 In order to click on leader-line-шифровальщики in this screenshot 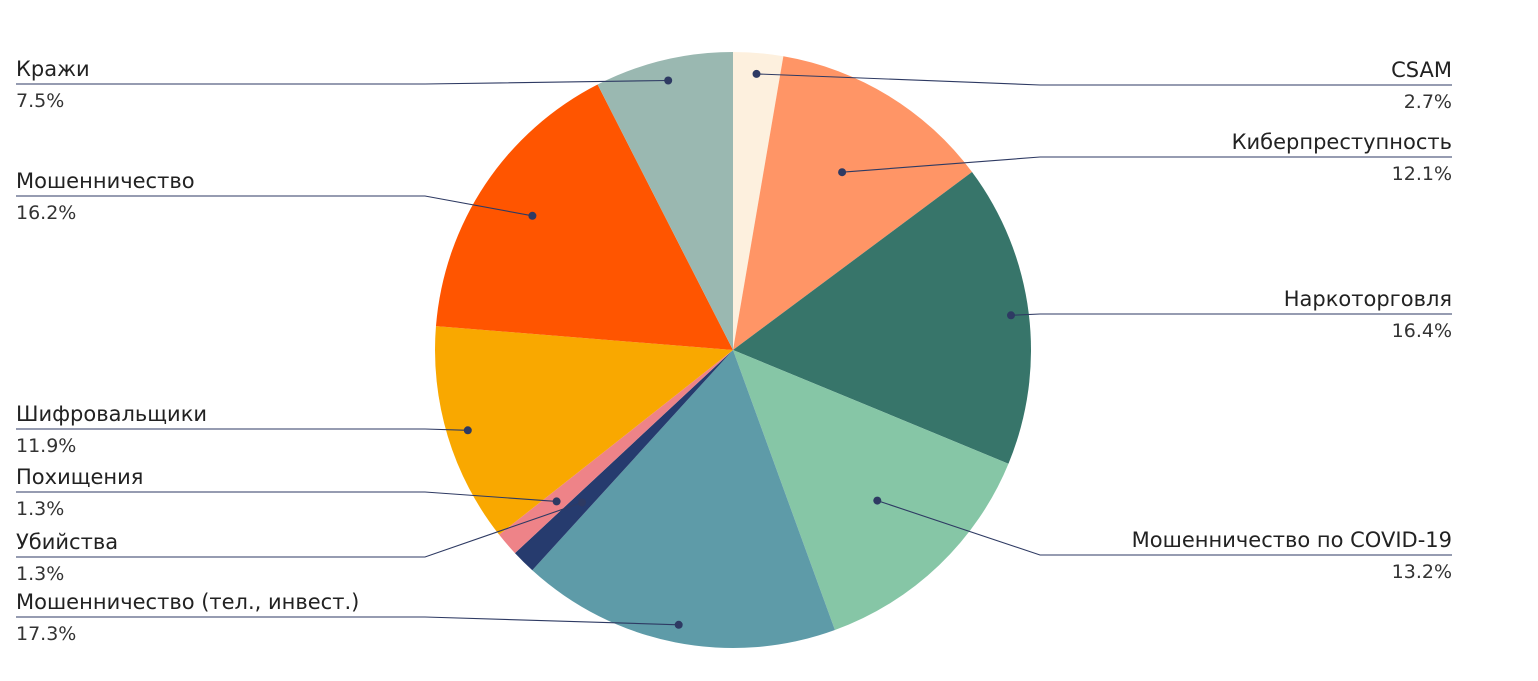, I will do `click(242, 429)`.